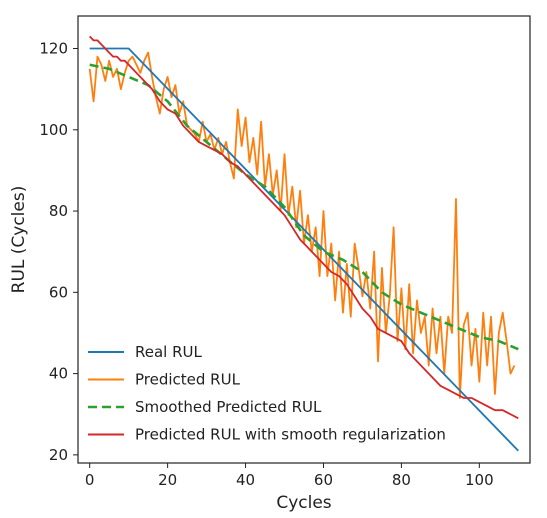 Image resolution: width=547 pixels, height=518 pixels. What do you see at coordinates (323, 480) in the screenshot?
I see `x-tick-label: 60` at bounding box center [323, 480].